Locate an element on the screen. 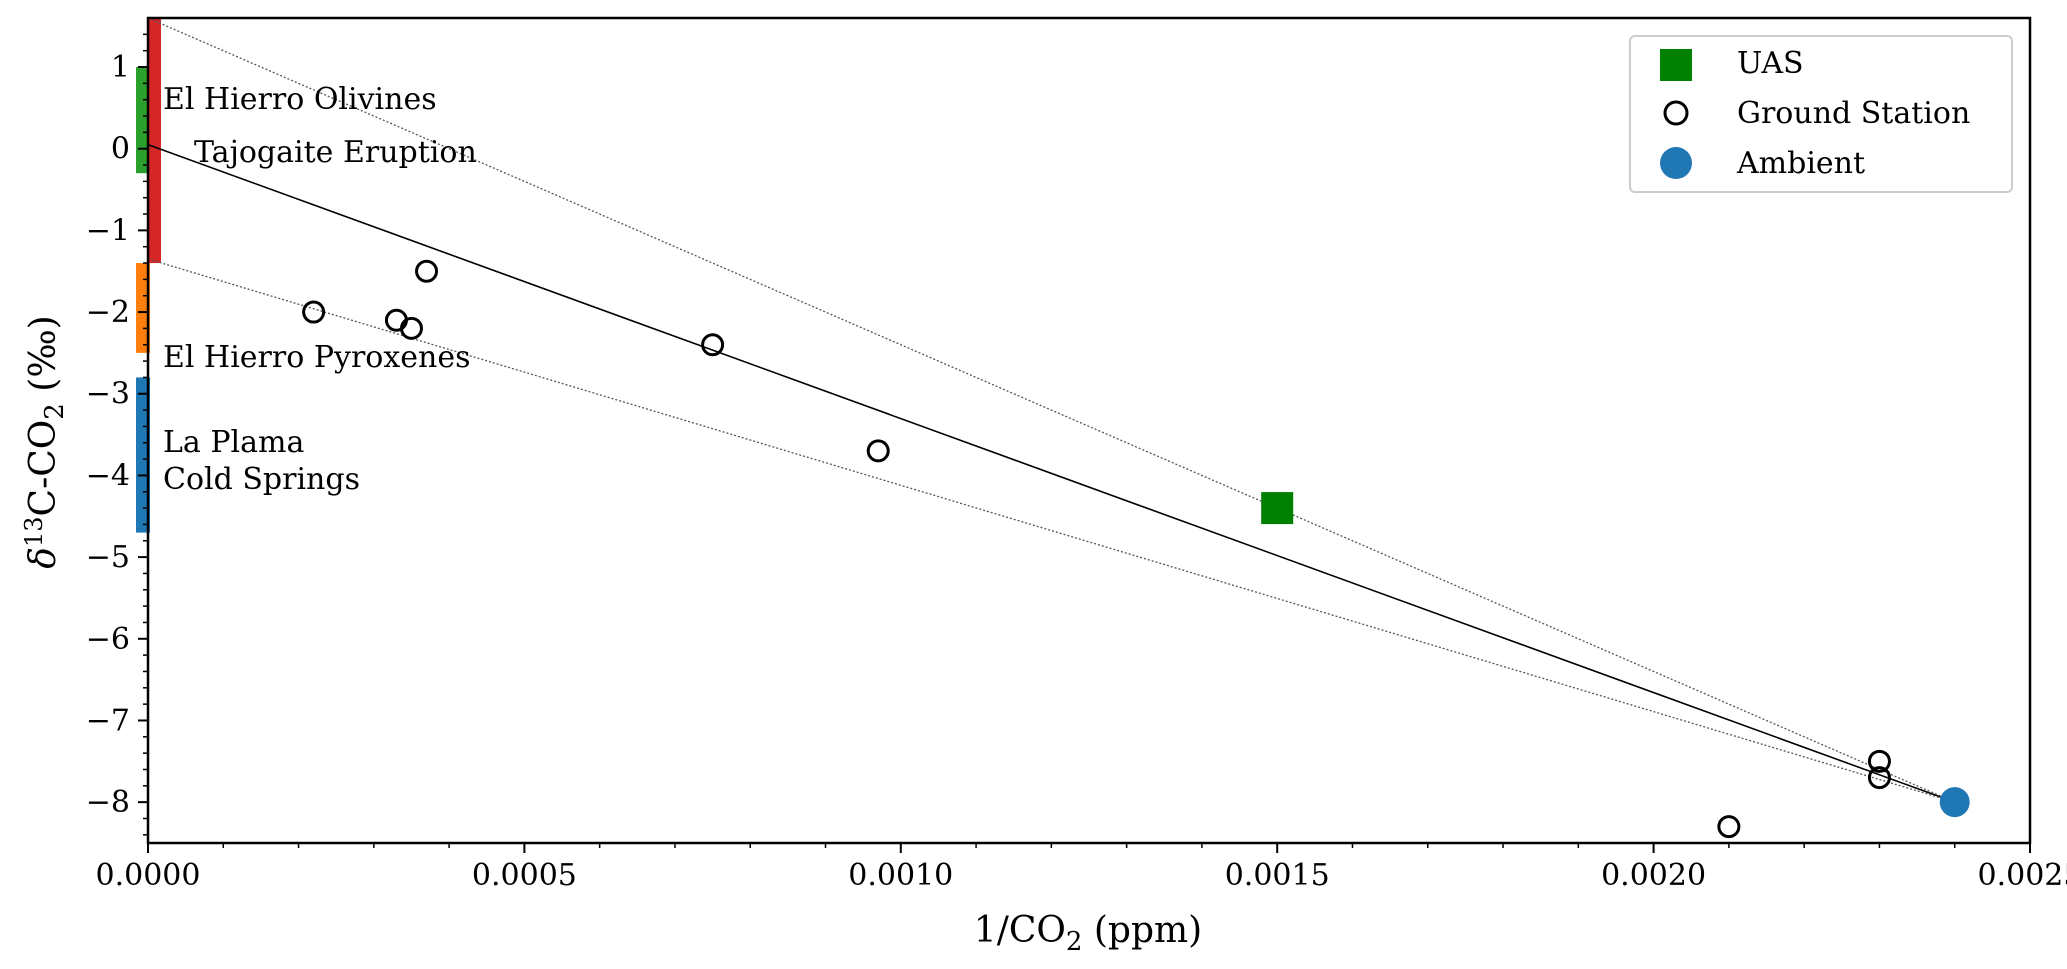 The image size is (2067, 969). legend-marker-ambient is located at coordinates (1676, 163).